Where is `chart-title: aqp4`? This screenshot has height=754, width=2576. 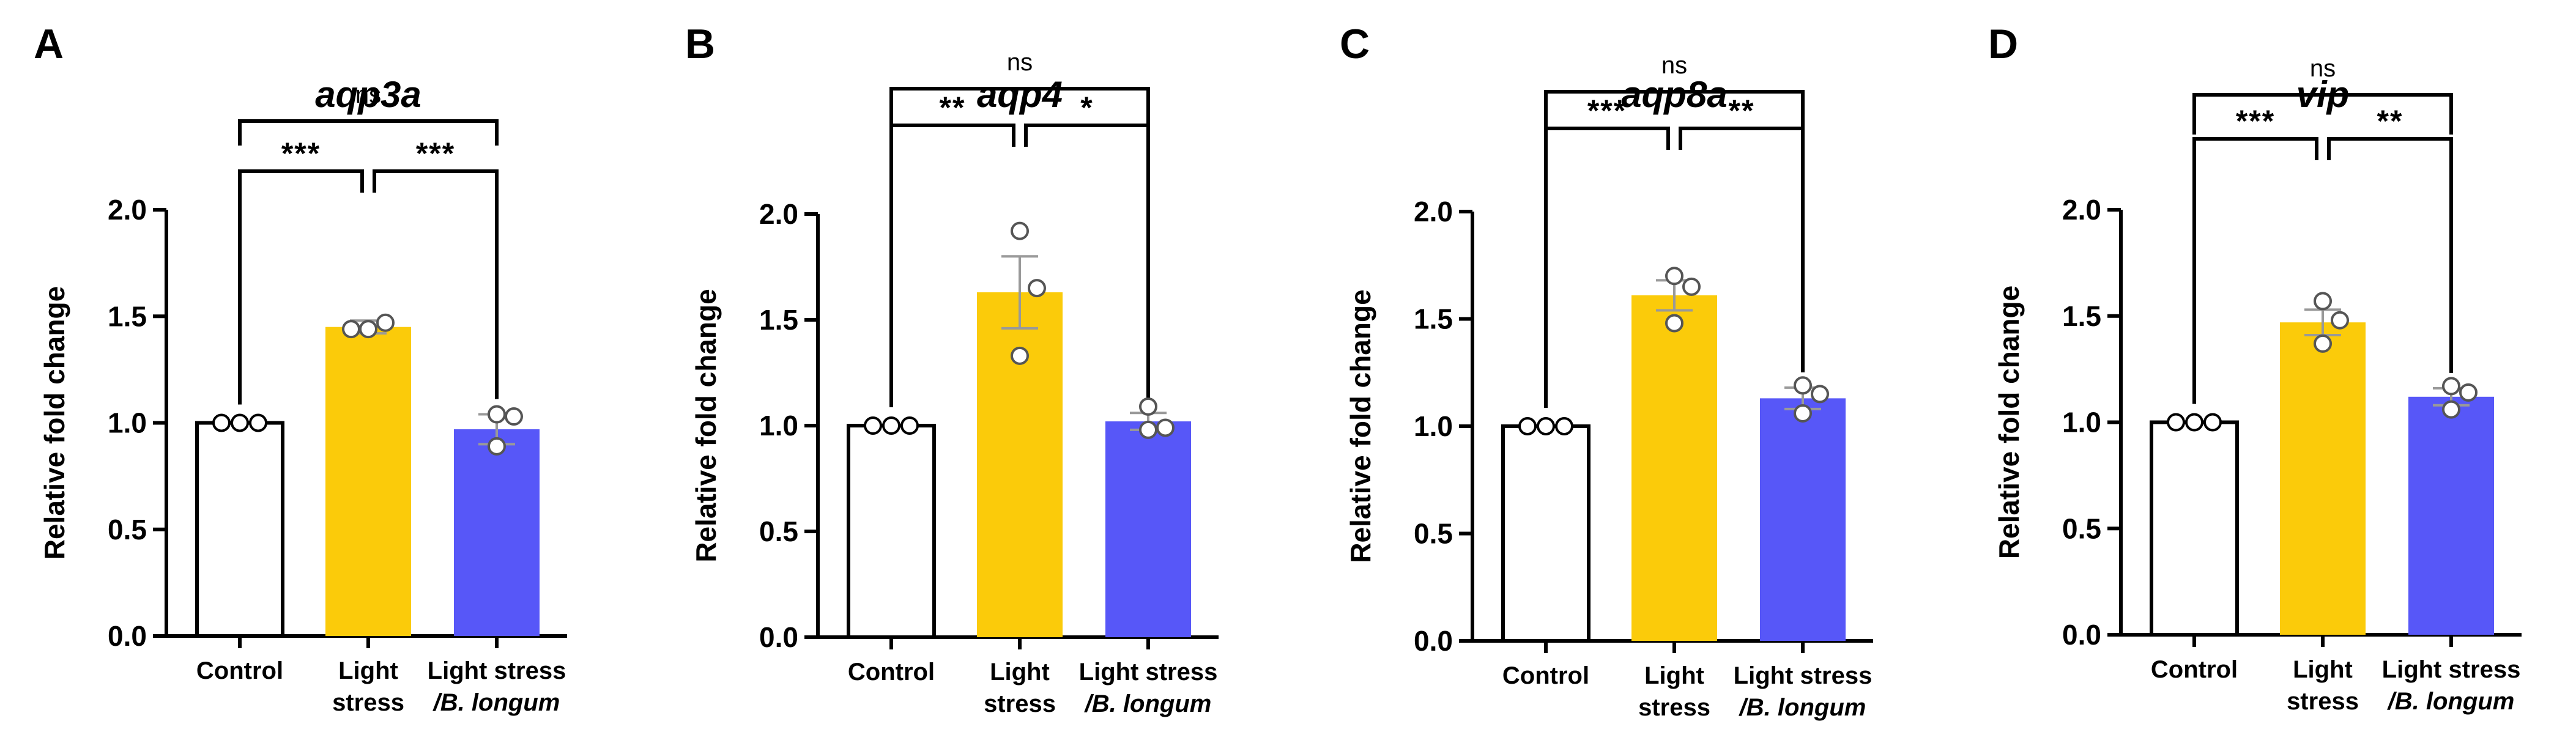
chart-title: aqp4 is located at coordinates (1020, 94).